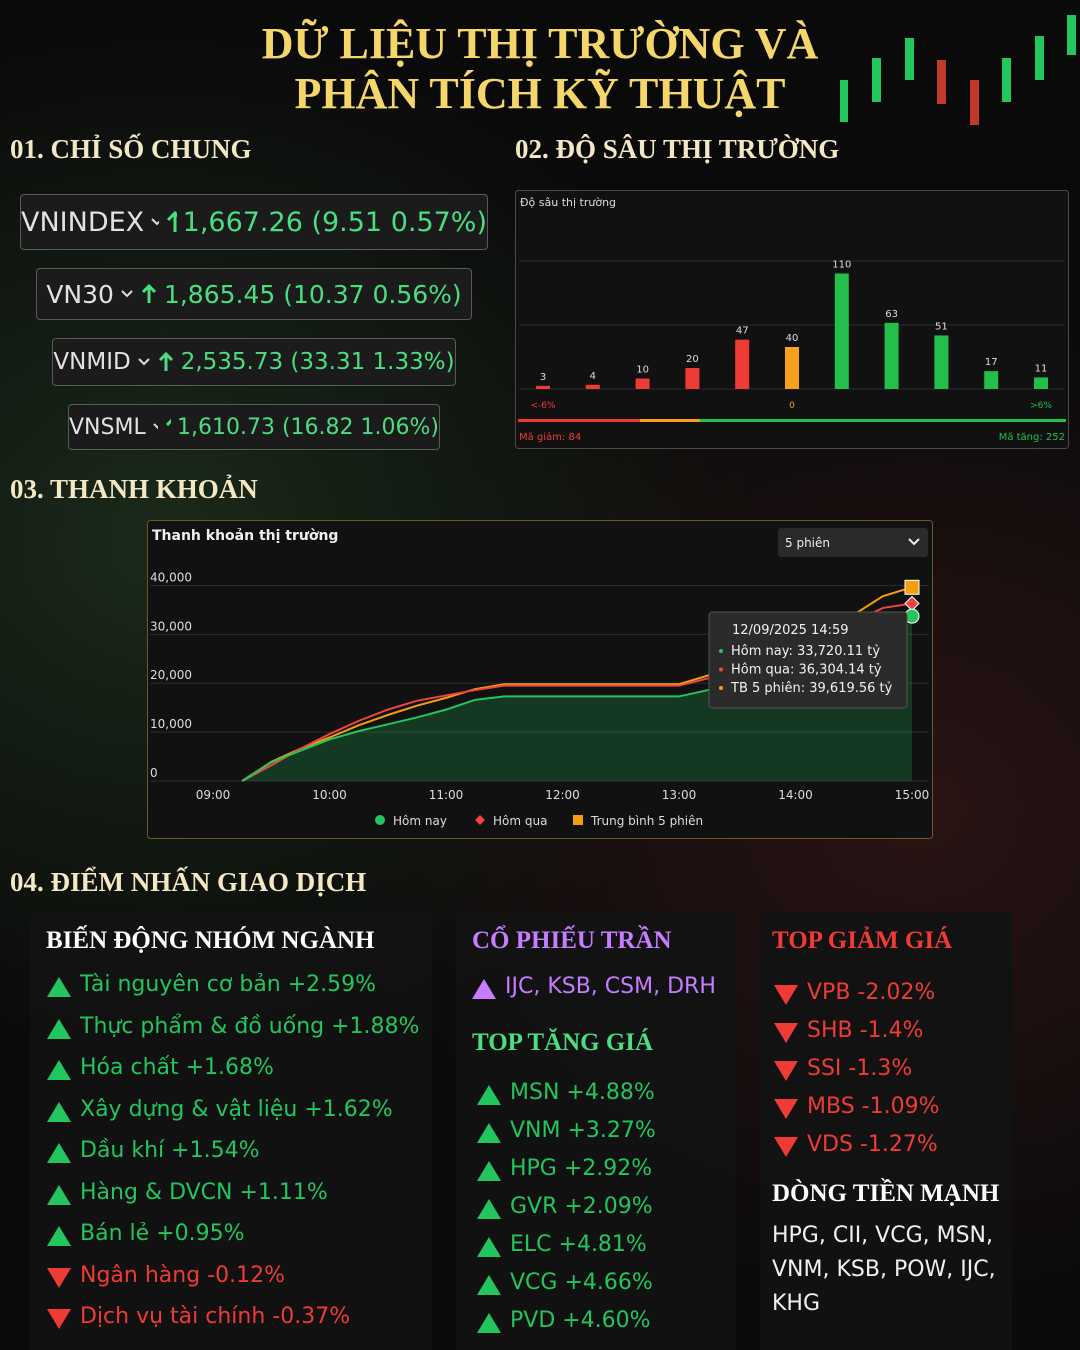  Describe the element at coordinates (572, 940) in the screenshot. I see `group-title: CỔ PHIẾU TRẦN` at that location.